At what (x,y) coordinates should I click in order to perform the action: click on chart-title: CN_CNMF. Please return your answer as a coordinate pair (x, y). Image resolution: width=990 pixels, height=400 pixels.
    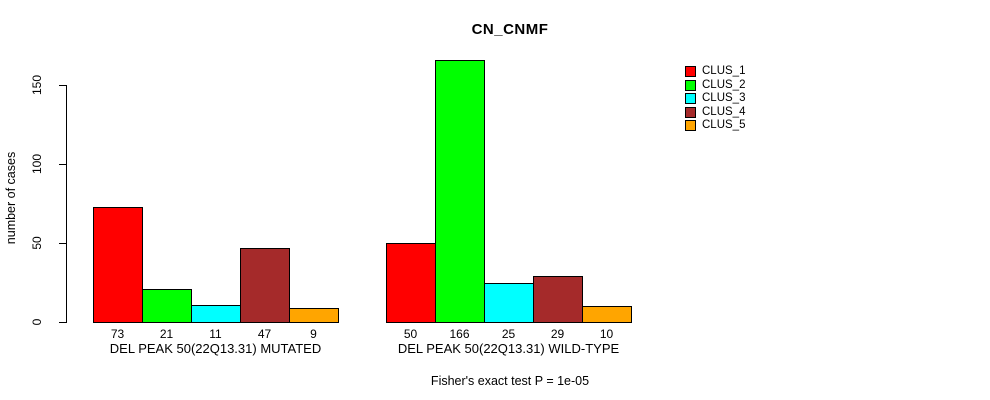
    Looking at the image, I should click on (510, 29).